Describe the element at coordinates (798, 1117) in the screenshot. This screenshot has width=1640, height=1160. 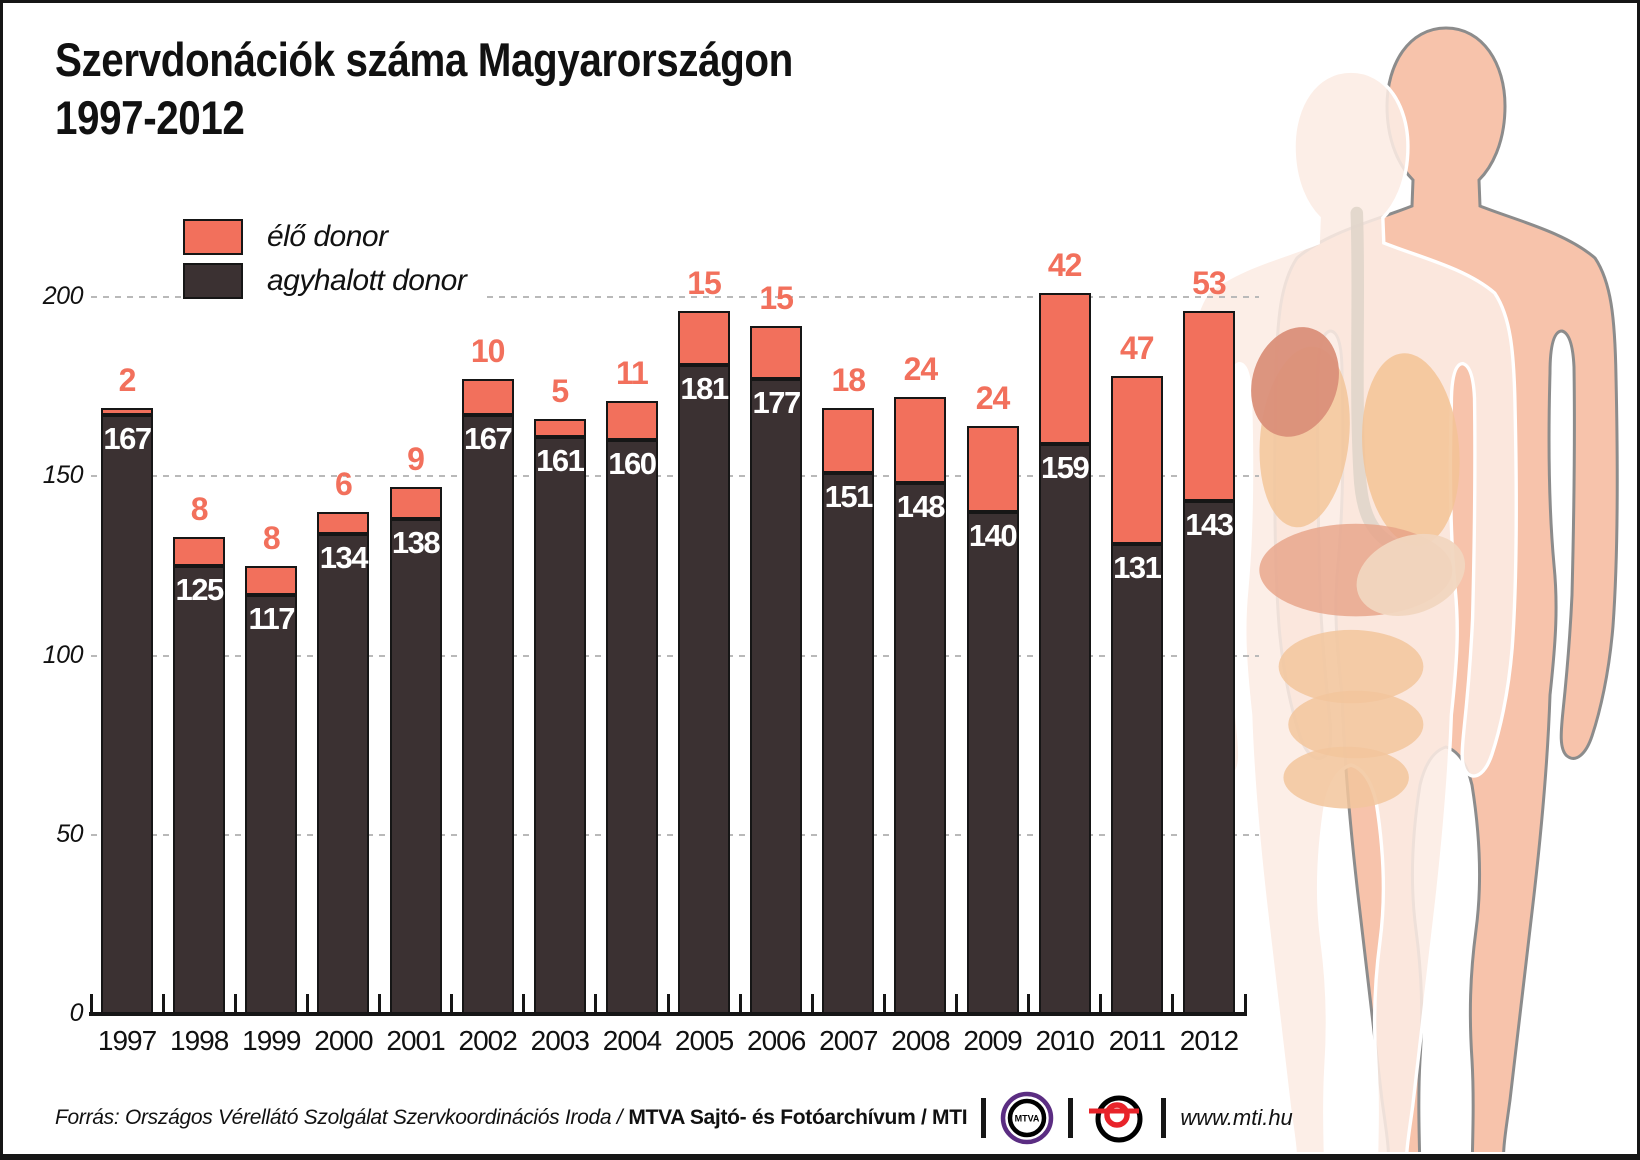
I see `source-text-bold: MTVA Sajtó- és Fotóarchívum / MTI` at that location.